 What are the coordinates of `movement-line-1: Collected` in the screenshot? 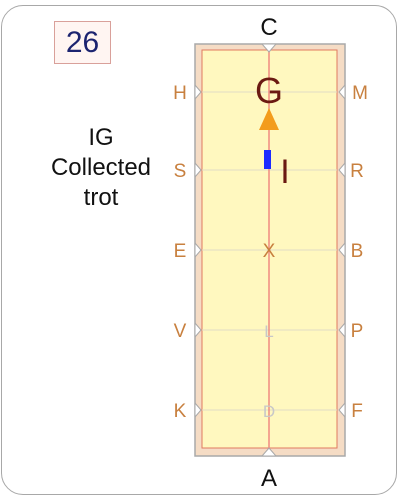 It's located at (101, 167).